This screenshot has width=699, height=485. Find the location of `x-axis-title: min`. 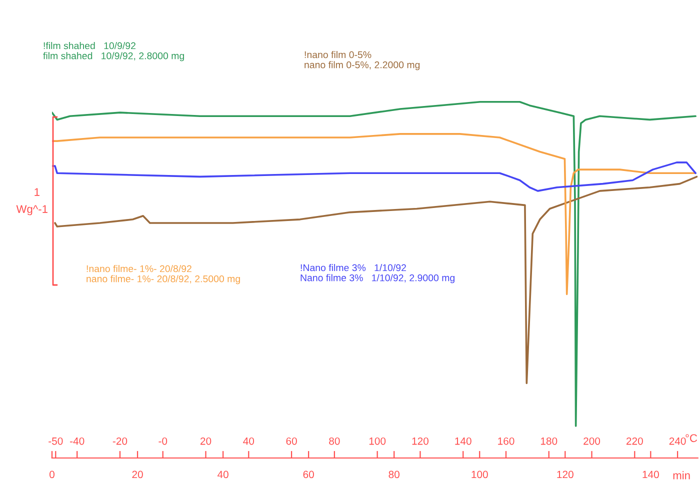

x-axis-title: min is located at coordinates (681, 475).